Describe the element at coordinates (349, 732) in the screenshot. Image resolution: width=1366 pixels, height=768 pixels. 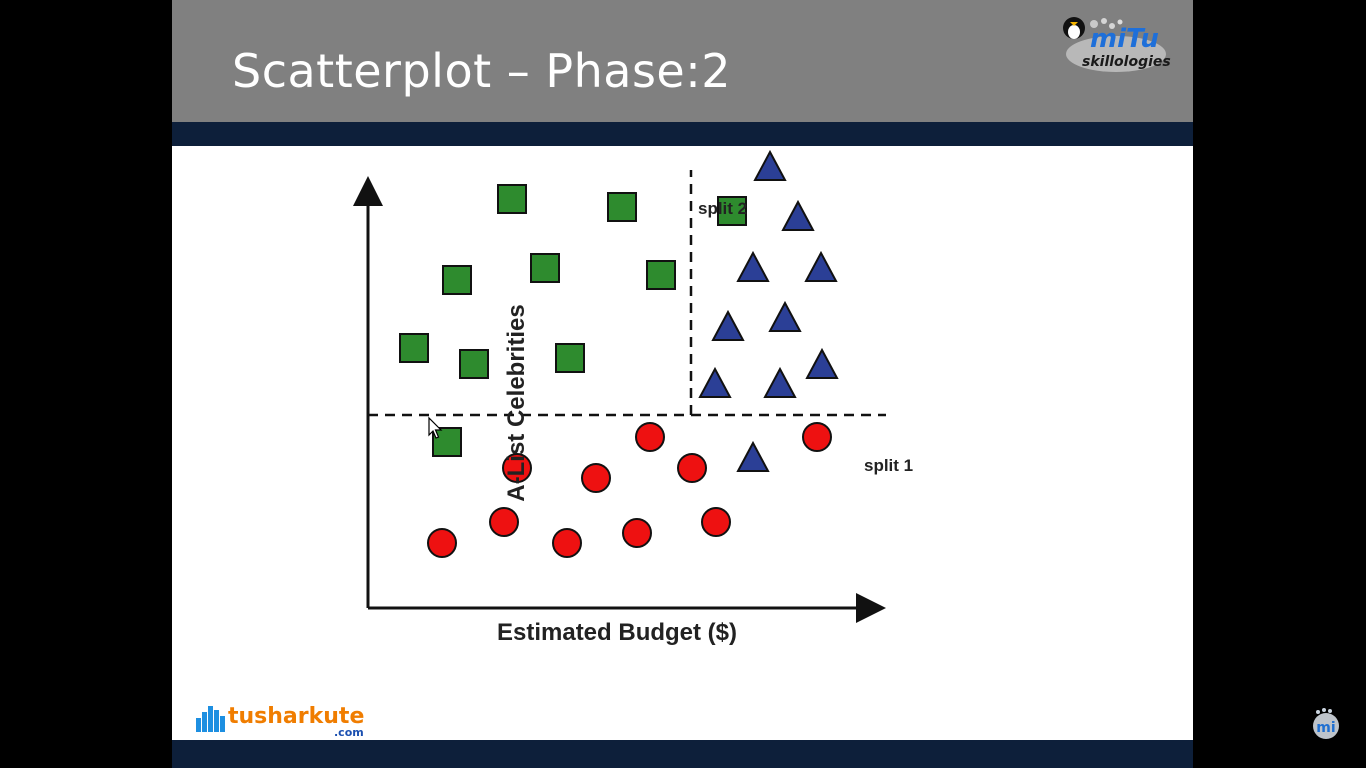
I see `site-domain: .com` at that location.